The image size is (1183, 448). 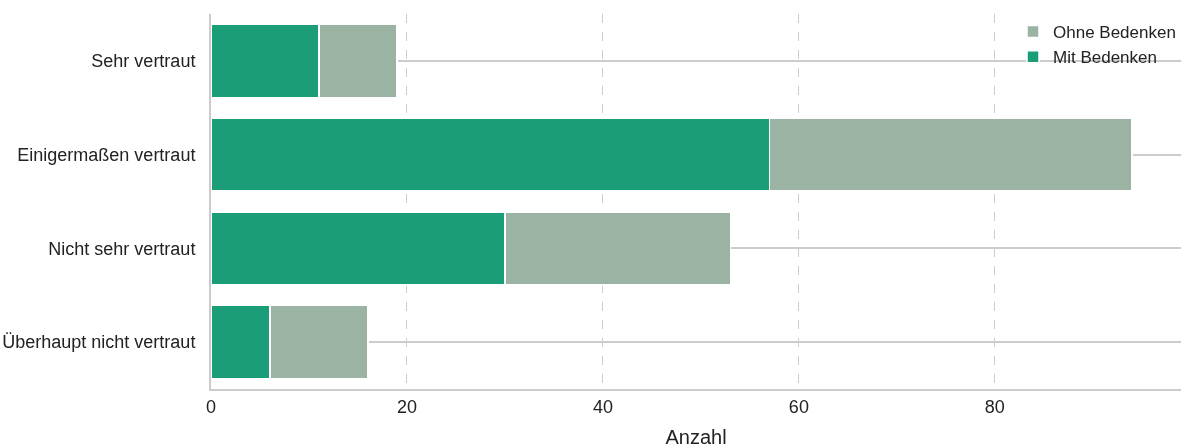 What do you see at coordinates (211, 406) in the screenshot?
I see `x-tick-label: 0` at bounding box center [211, 406].